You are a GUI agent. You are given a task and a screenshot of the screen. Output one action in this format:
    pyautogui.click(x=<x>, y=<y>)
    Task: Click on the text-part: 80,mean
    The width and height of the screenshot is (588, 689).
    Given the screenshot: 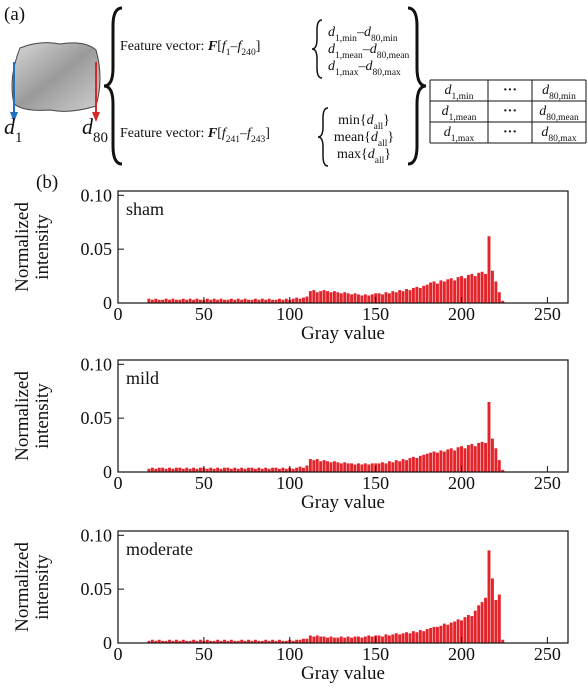 What is the action you would take?
    pyautogui.click(x=562, y=118)
    